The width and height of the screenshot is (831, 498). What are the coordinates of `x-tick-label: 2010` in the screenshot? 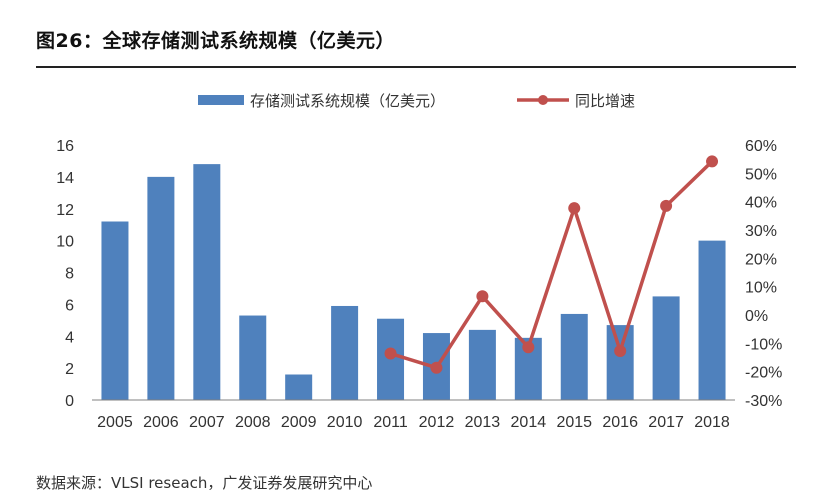 It's located at (345, 422).